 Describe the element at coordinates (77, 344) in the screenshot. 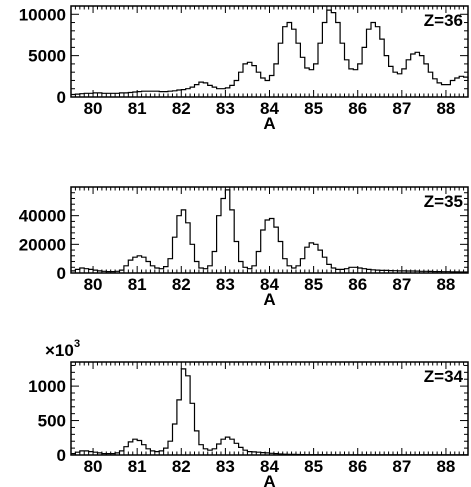

I see `y-multiplier-exponent: 3` at that location.